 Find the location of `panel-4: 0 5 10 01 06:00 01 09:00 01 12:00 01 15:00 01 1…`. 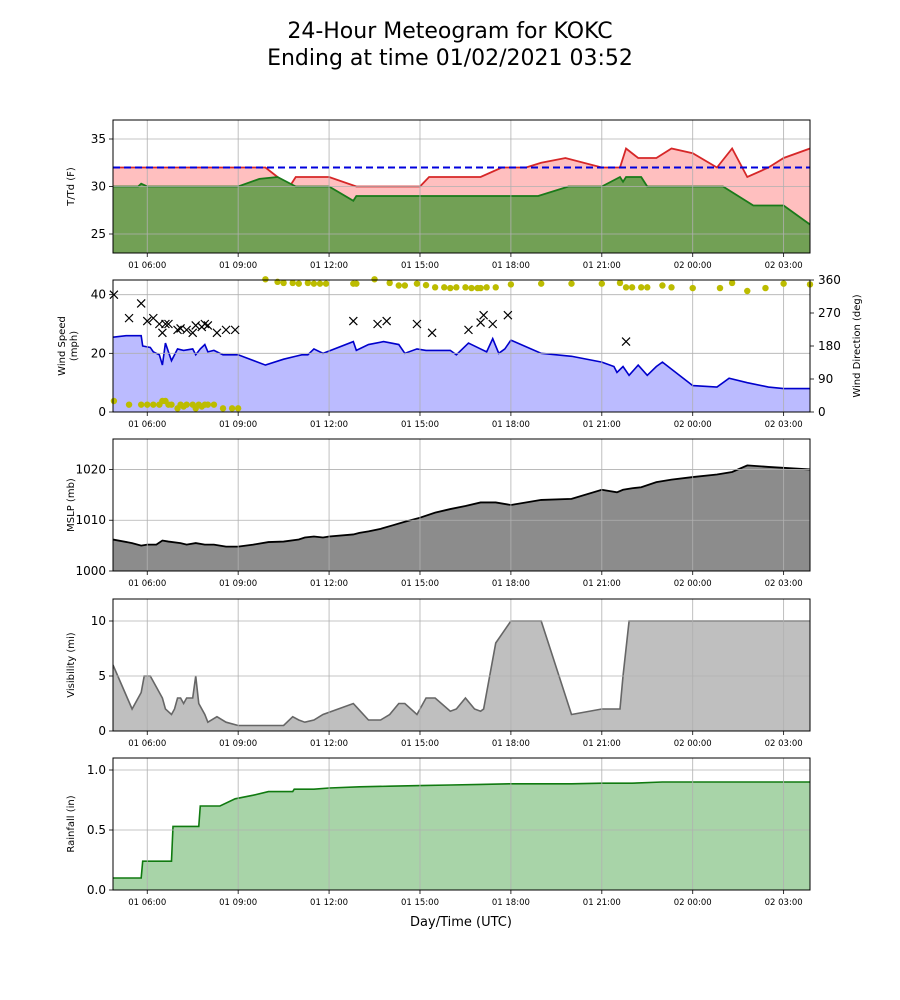

panel-4: 0 5 10 01 06:00 01 09:00 01 12:00 01 15:00 01 1… is located at coordinates (438, 673).